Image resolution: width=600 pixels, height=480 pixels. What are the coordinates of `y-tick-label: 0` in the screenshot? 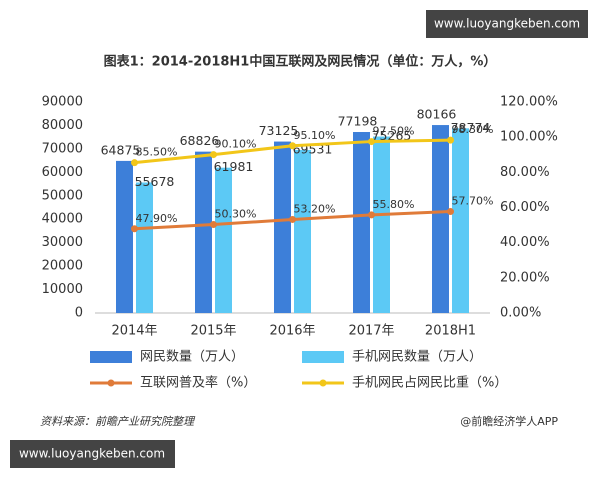 It's located at (79, 313).